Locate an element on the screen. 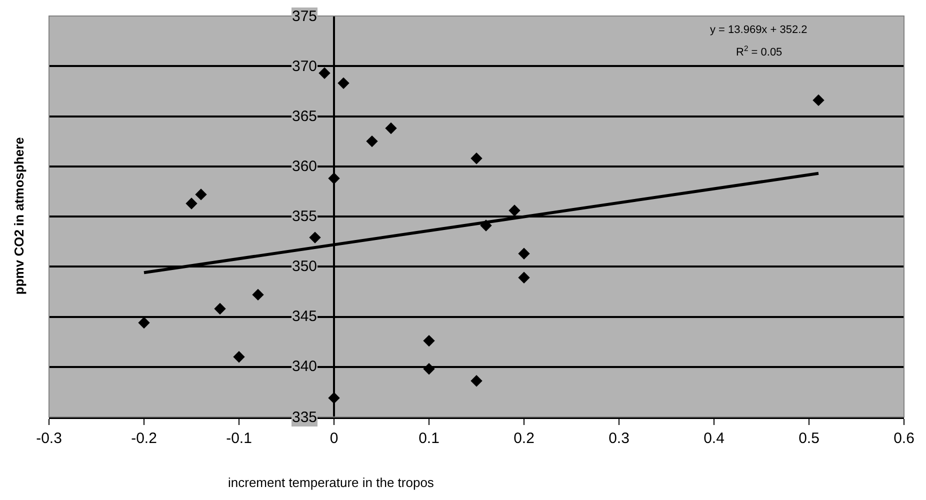 The width and height of the screenshot is (926, 500). x-tick-label: -0.2 is located at coordinates (144, 438).